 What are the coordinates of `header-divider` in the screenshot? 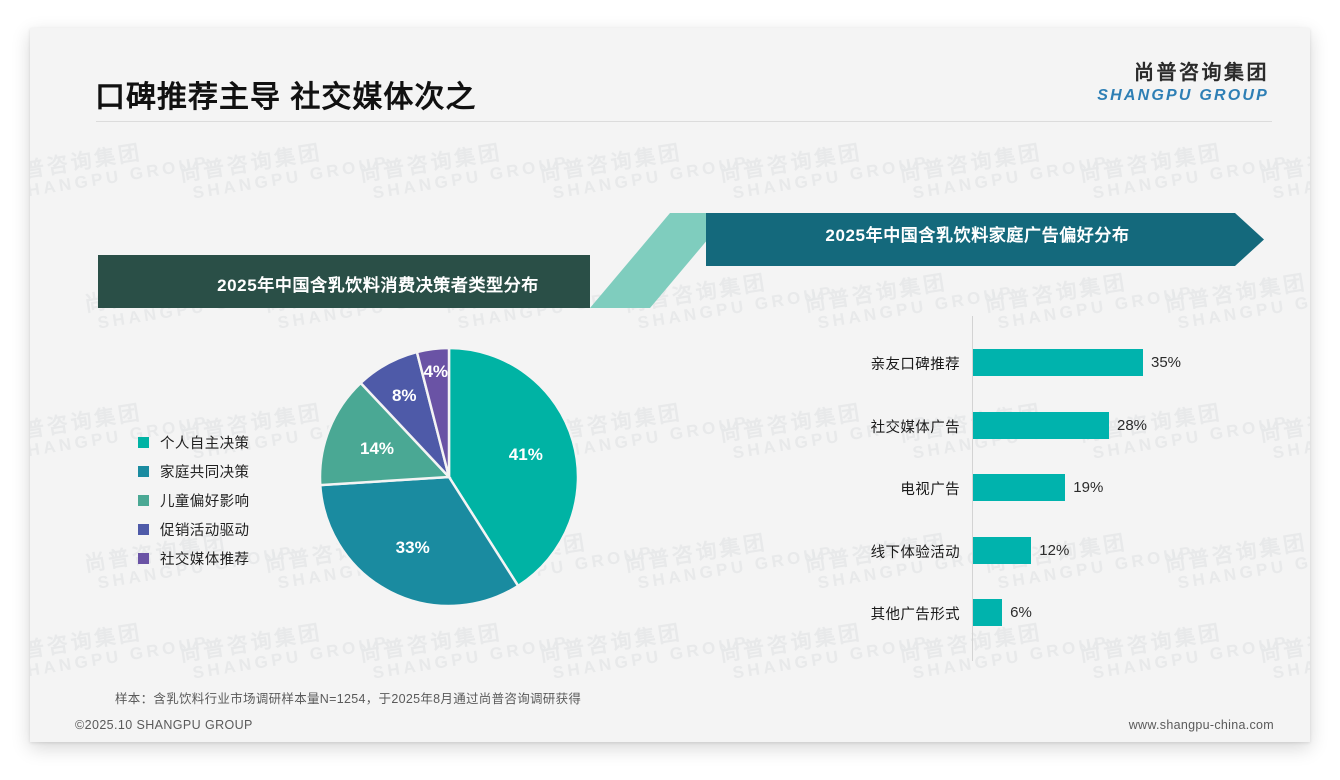 It's located at (684, 121).